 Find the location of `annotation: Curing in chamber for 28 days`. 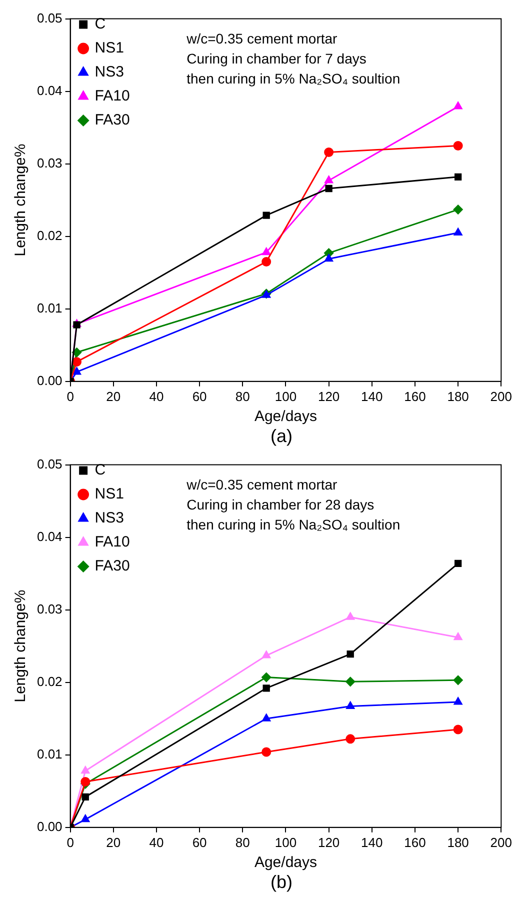

annotation: Curing in chamber for 28 days is located at coordinates (280, 504).